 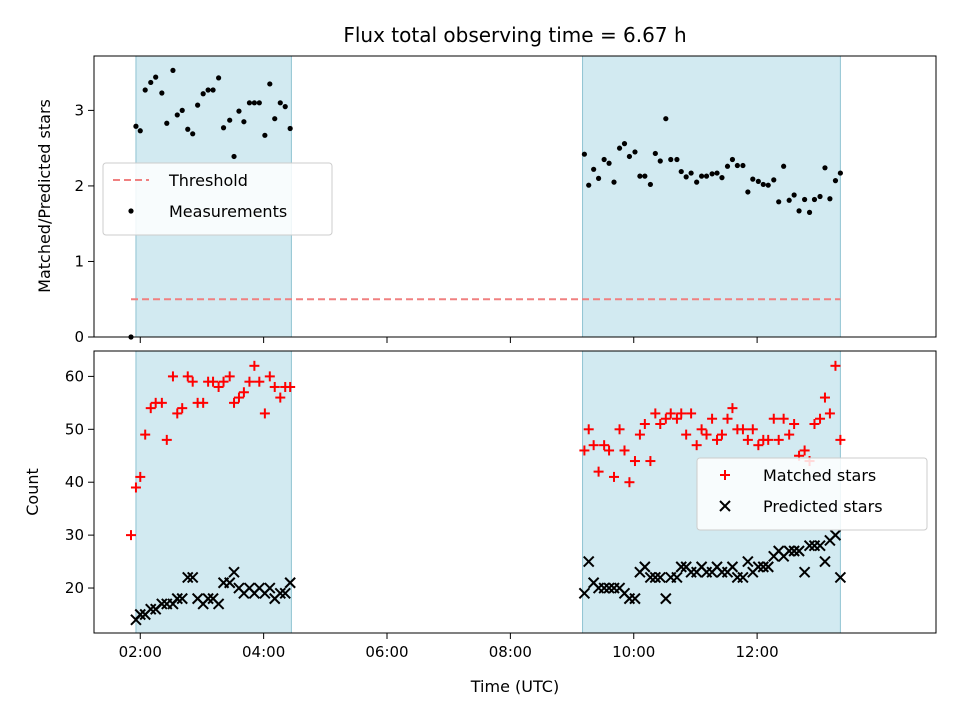 I want to click on x-tick-label: 06:00, so click(x=386, y=652).